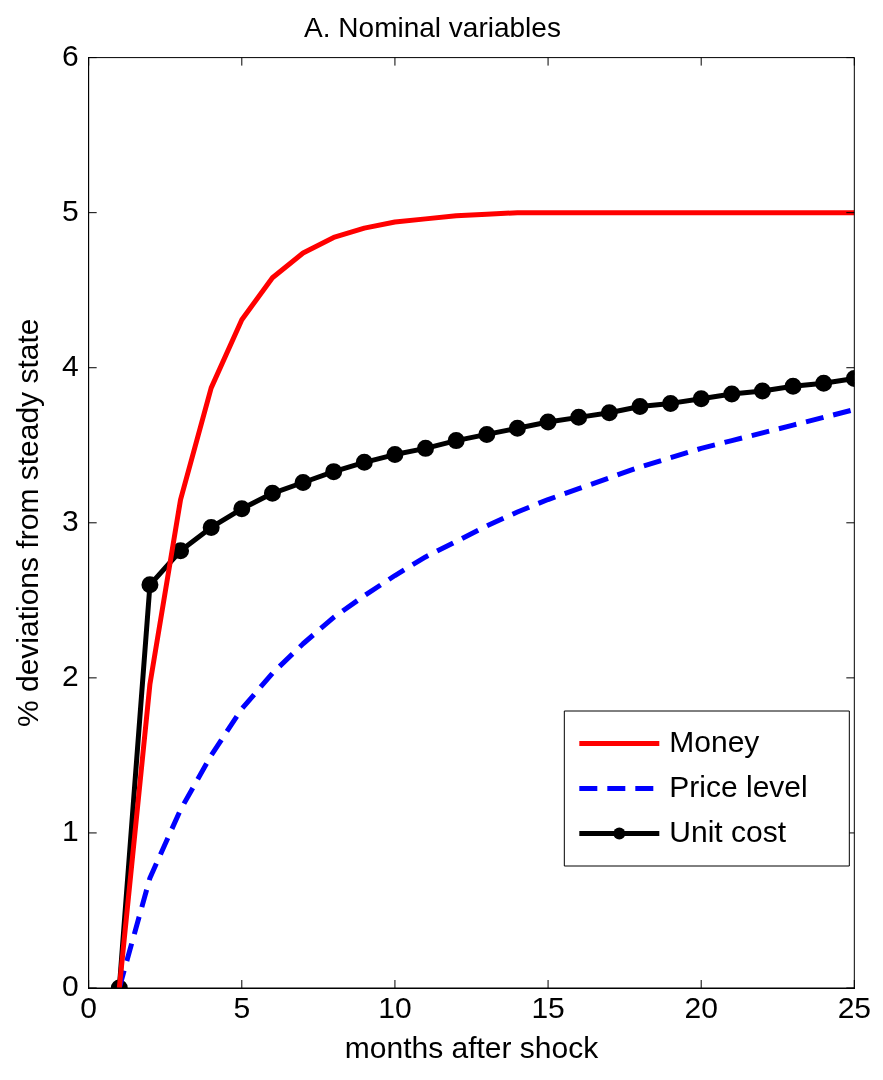  Describe the element at coordinates (70, 831) in the screenshot. I see `y-tick-label: 1` at that location.